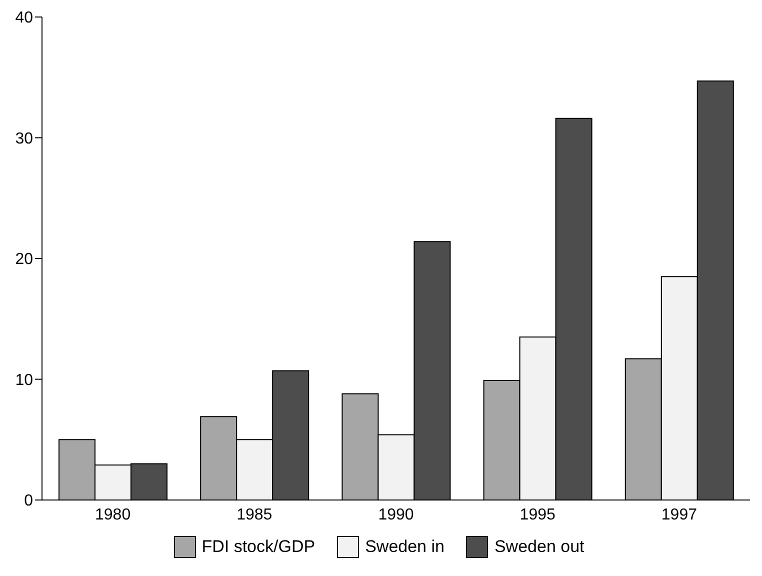  I want to click on legend-label: Sweden in, so click(404, 547).